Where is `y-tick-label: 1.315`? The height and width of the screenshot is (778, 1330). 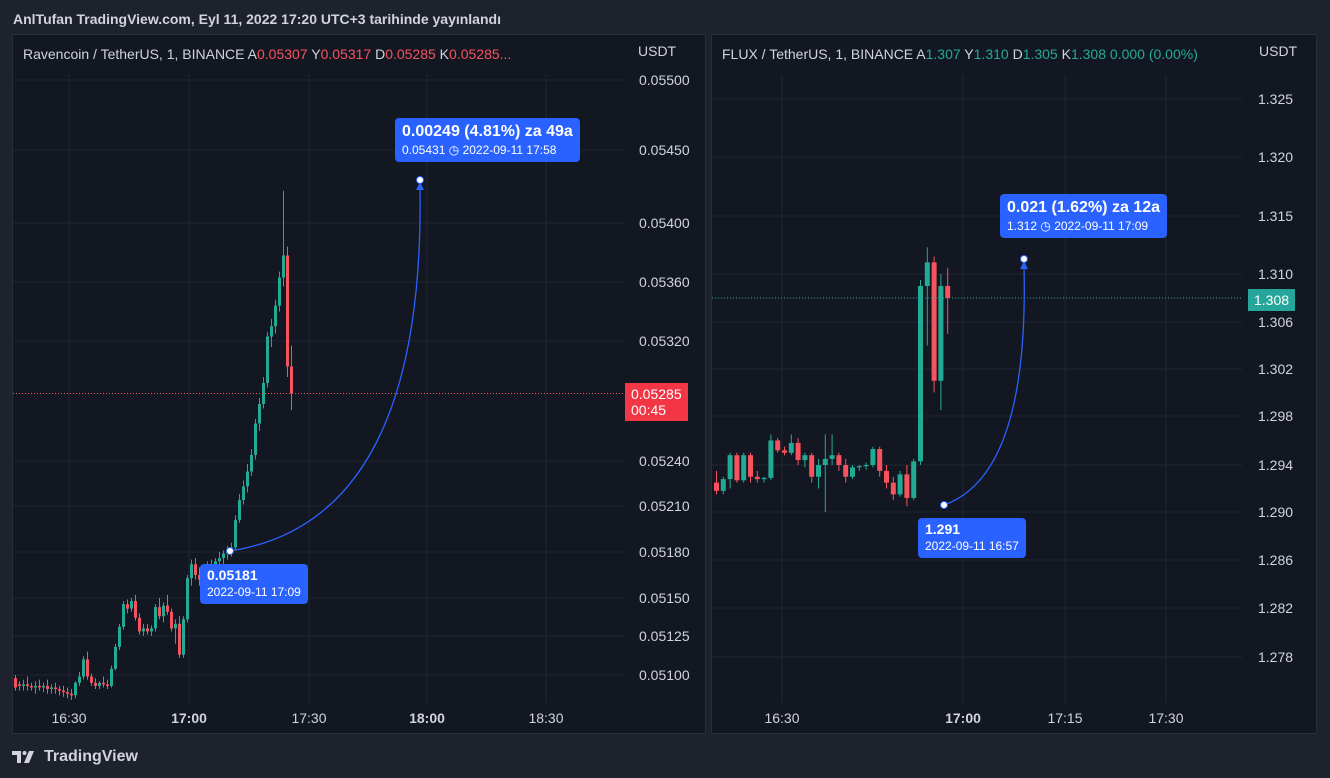 y-tick-label: 1.315 is located at coordinates (1275, 216).